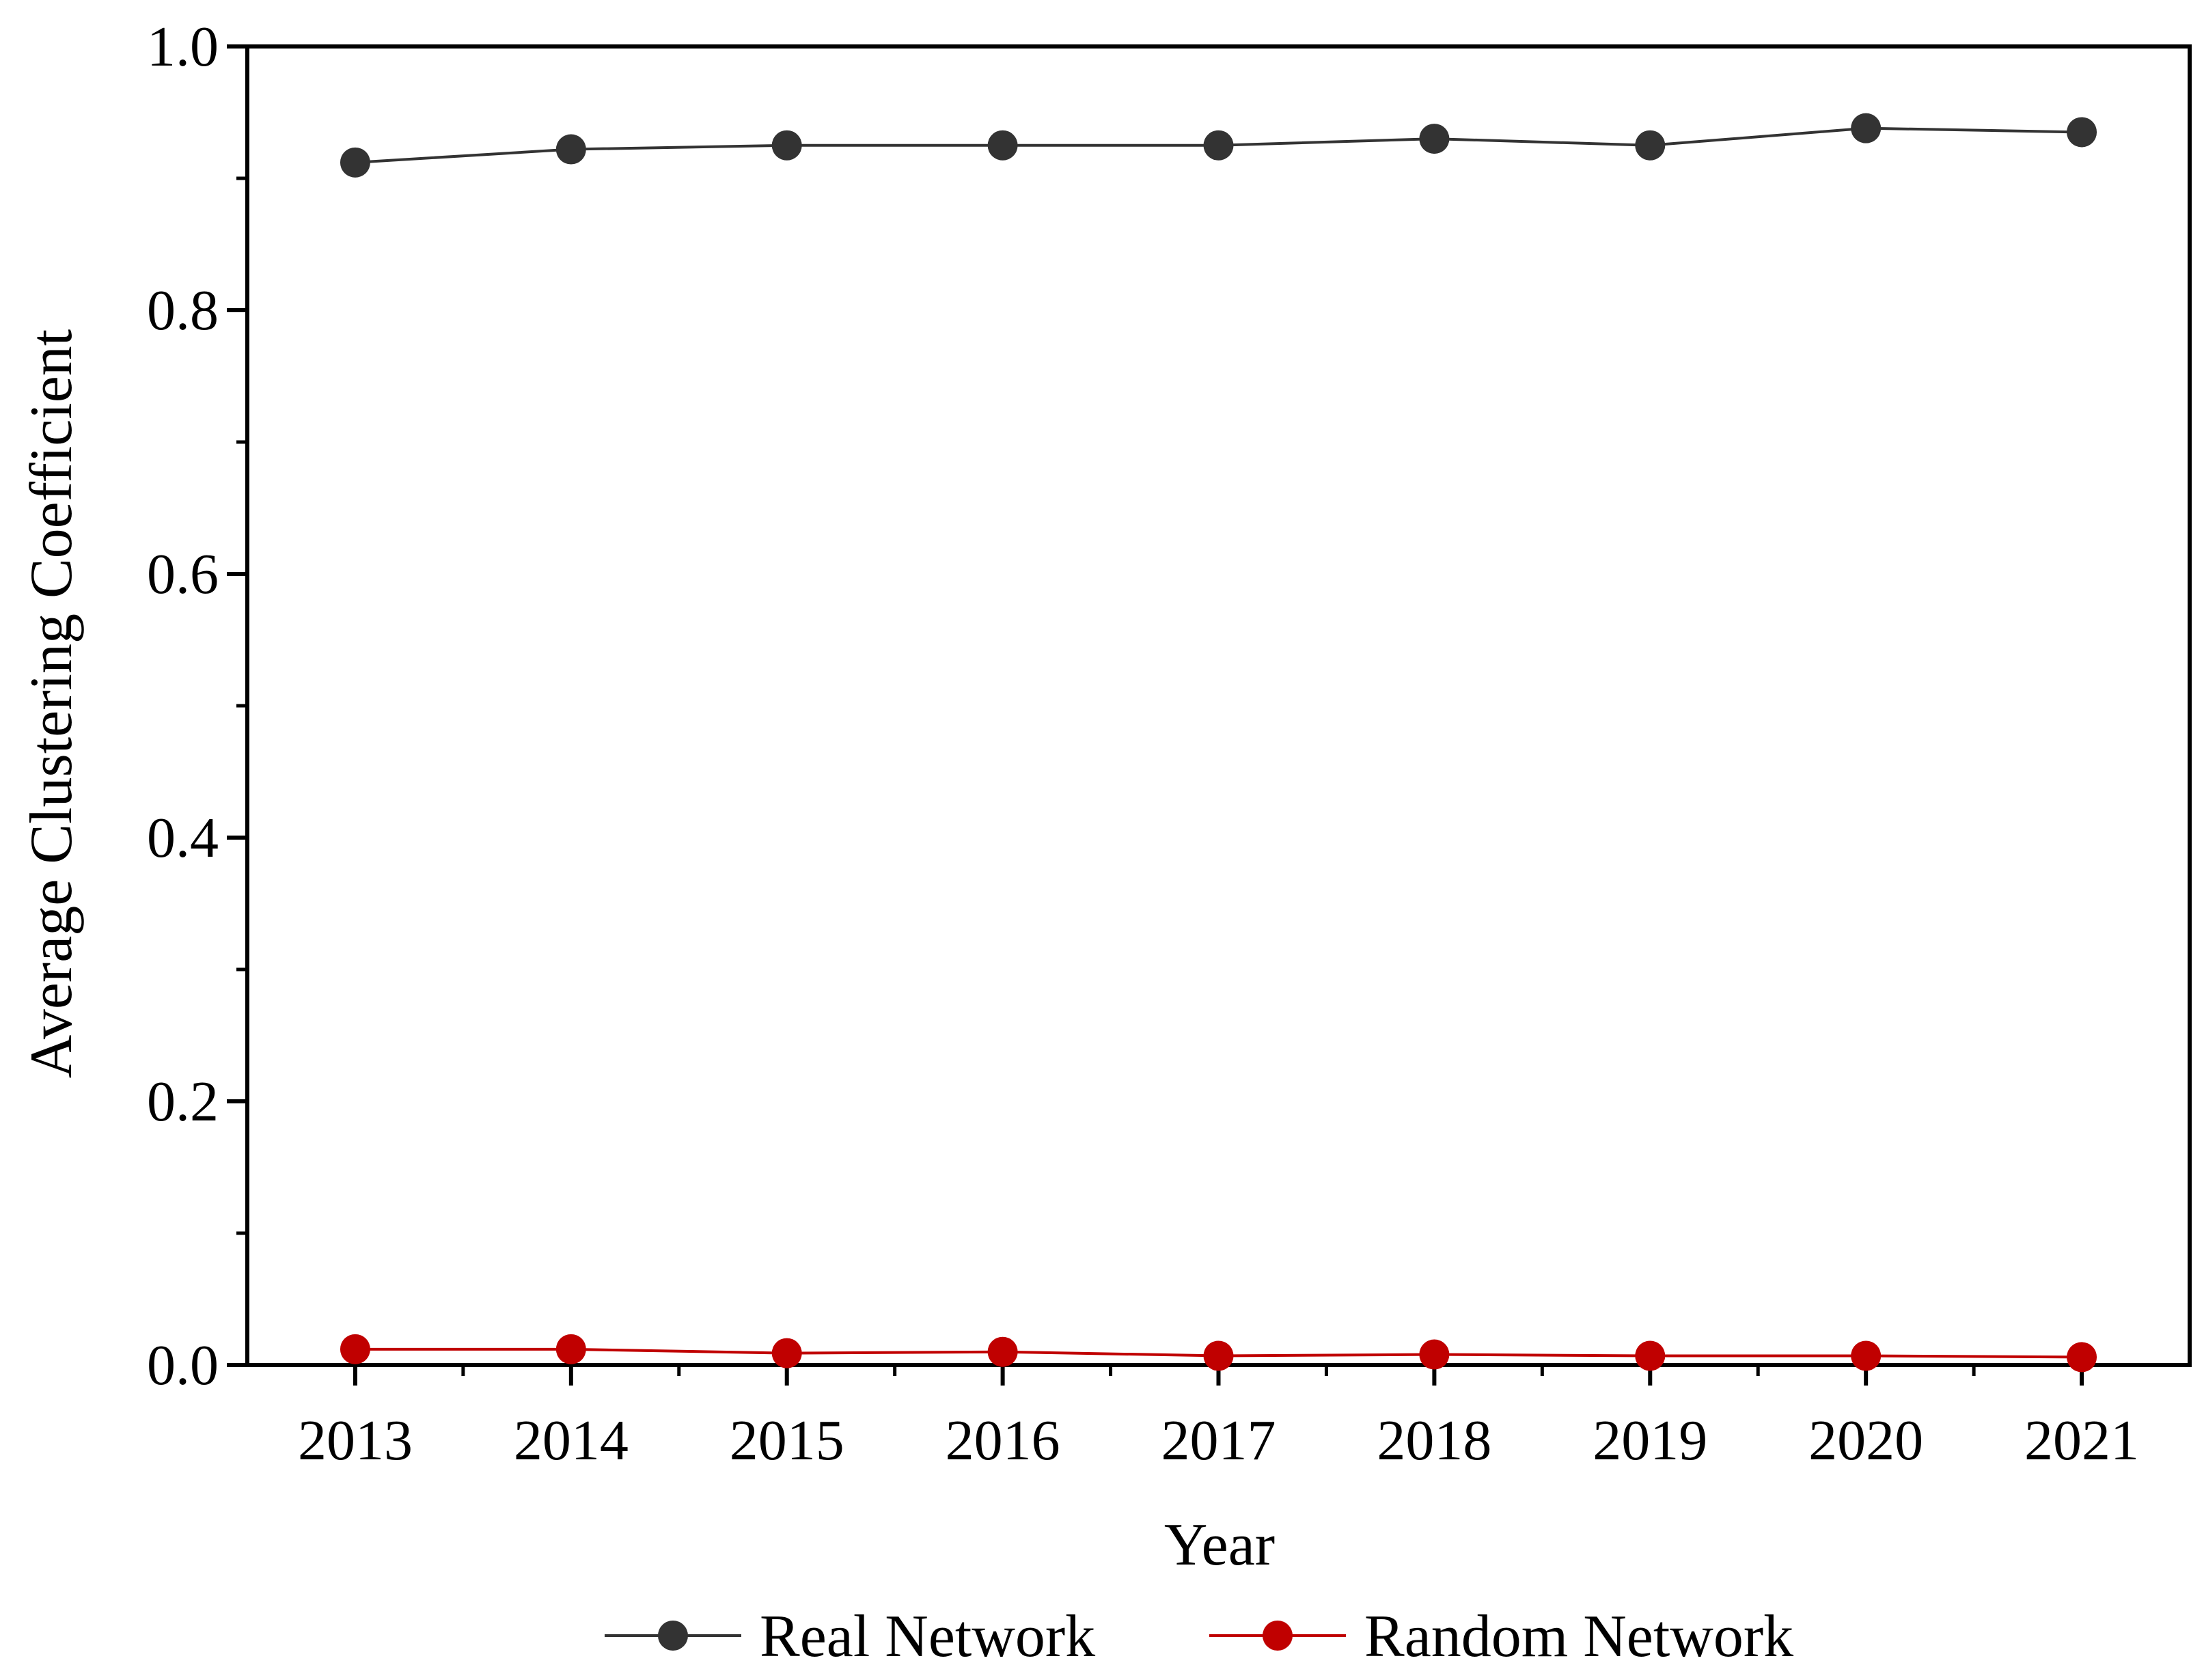 The height and width of the screenshot is (1680, 2204). I want to click on y-tick-label: 1.0, so click(183, 47).